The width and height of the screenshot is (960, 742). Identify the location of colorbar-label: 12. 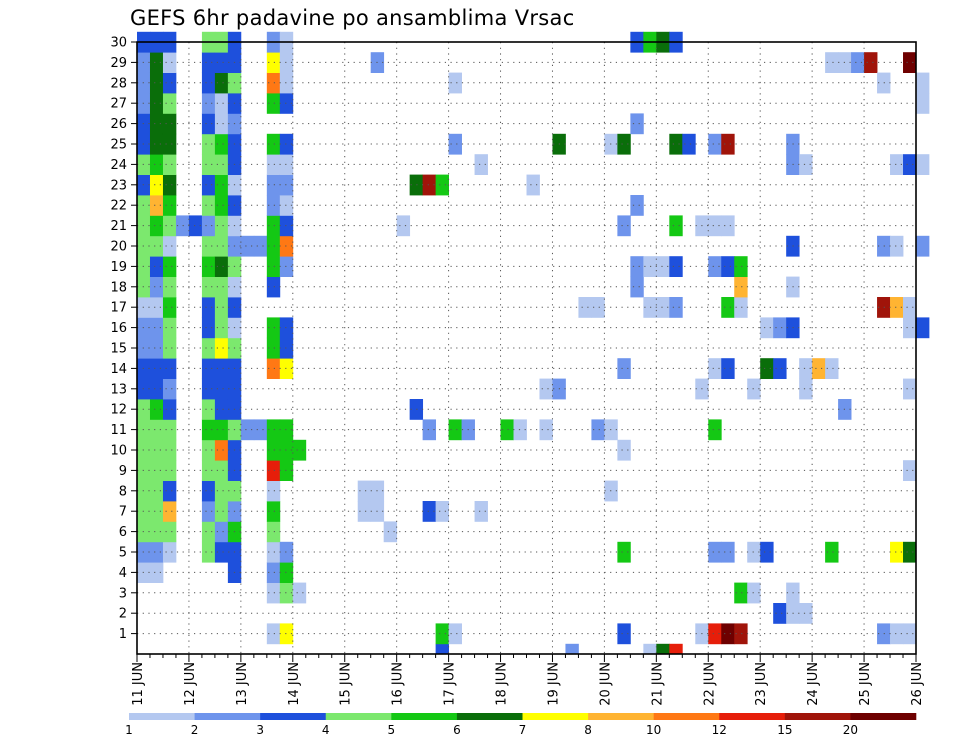
(719, 730).